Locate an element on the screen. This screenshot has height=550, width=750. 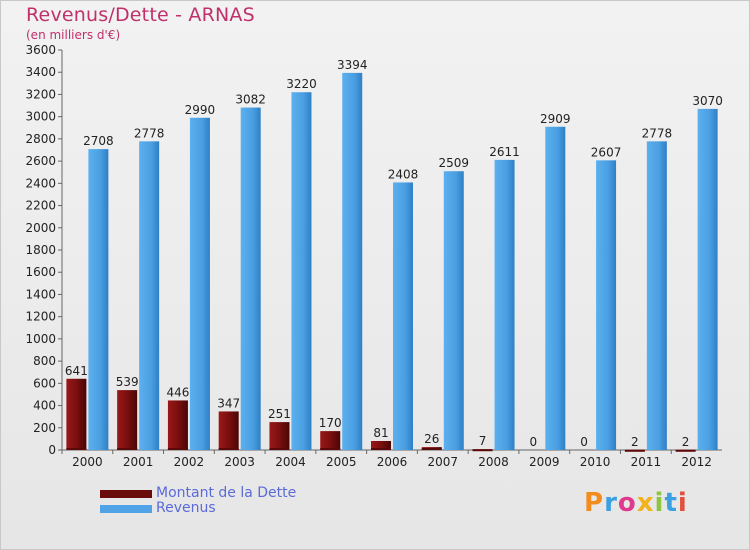
bar-debt-base-2008 is located at coordinates (482, 450).